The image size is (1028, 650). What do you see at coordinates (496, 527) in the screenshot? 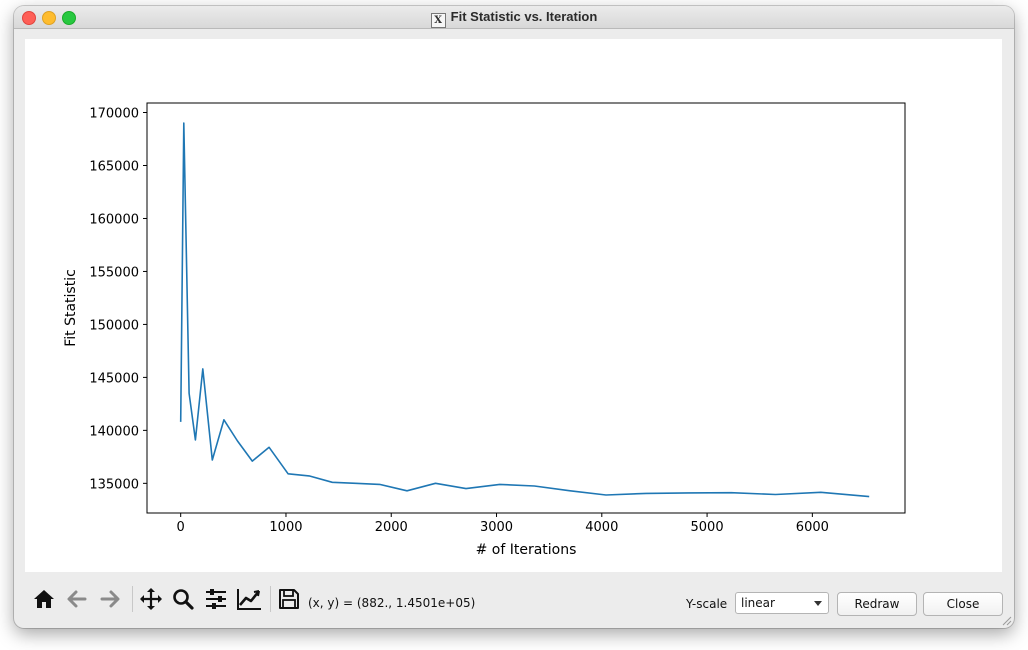
I see `x-tick-label: 3000` at bounding box center [496, 527].